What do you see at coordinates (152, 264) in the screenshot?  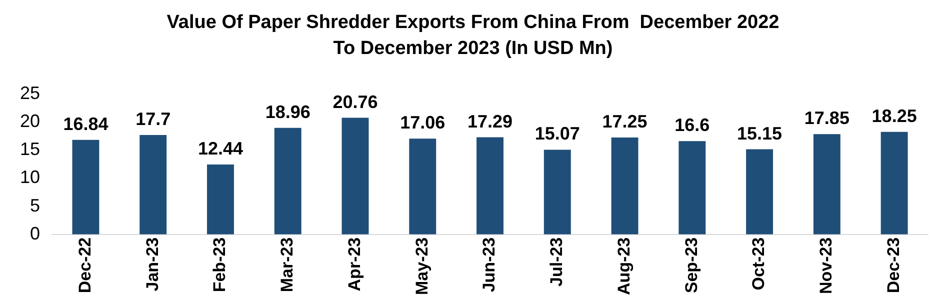 I see `x-tick-label: Jan-23` at bounding box center [152, 264].